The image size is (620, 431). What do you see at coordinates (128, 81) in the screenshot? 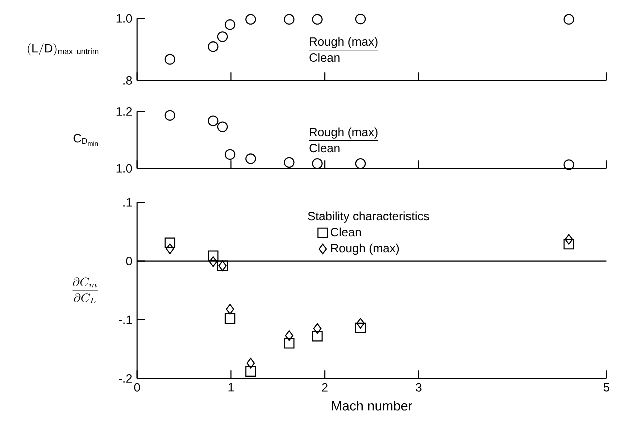
I see `y-tick-label: .8` at bounding box center [128, 81].